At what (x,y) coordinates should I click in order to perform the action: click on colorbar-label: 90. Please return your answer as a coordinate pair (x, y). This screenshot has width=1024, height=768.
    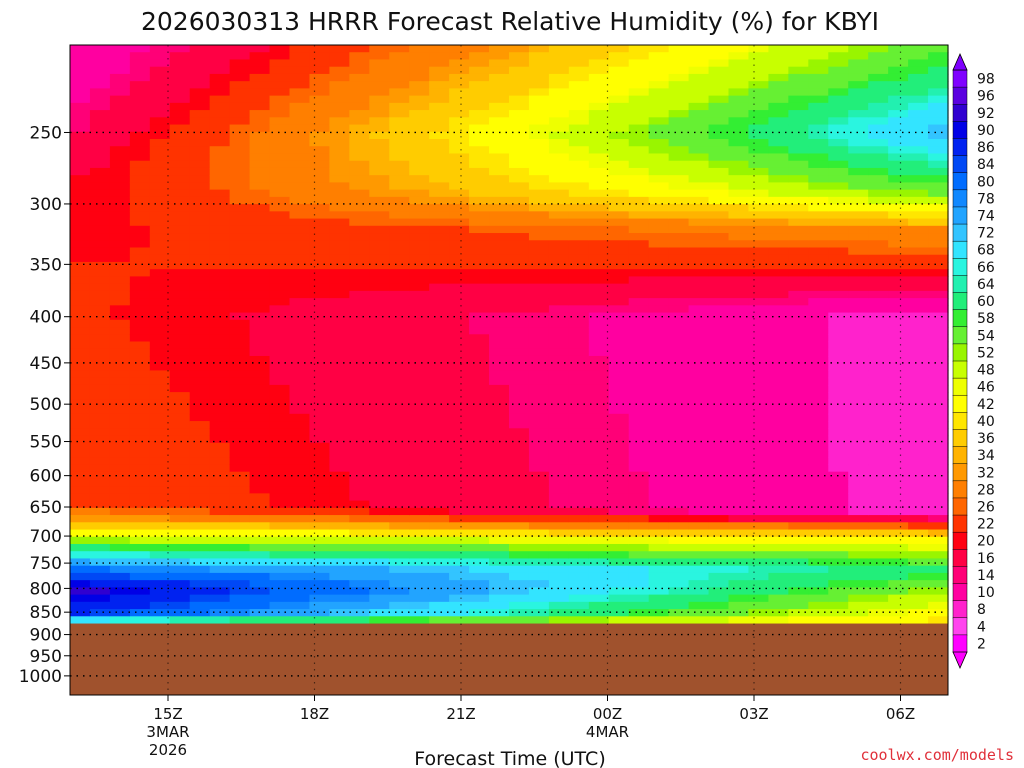
    Looking at the image, I should click on (986, 131).